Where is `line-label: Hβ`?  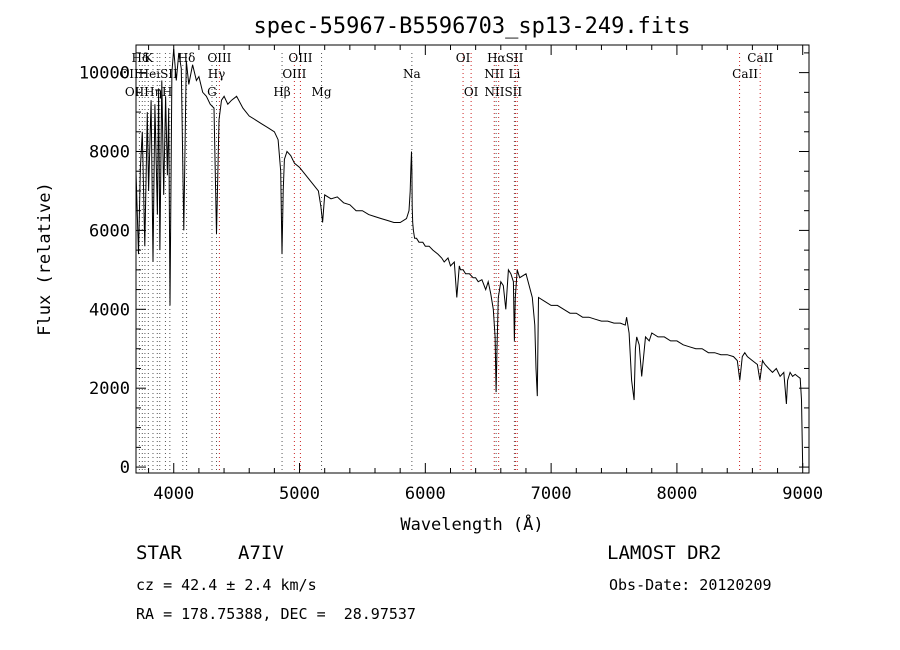 line-label: Hβ is located at coordinates (281, 92).